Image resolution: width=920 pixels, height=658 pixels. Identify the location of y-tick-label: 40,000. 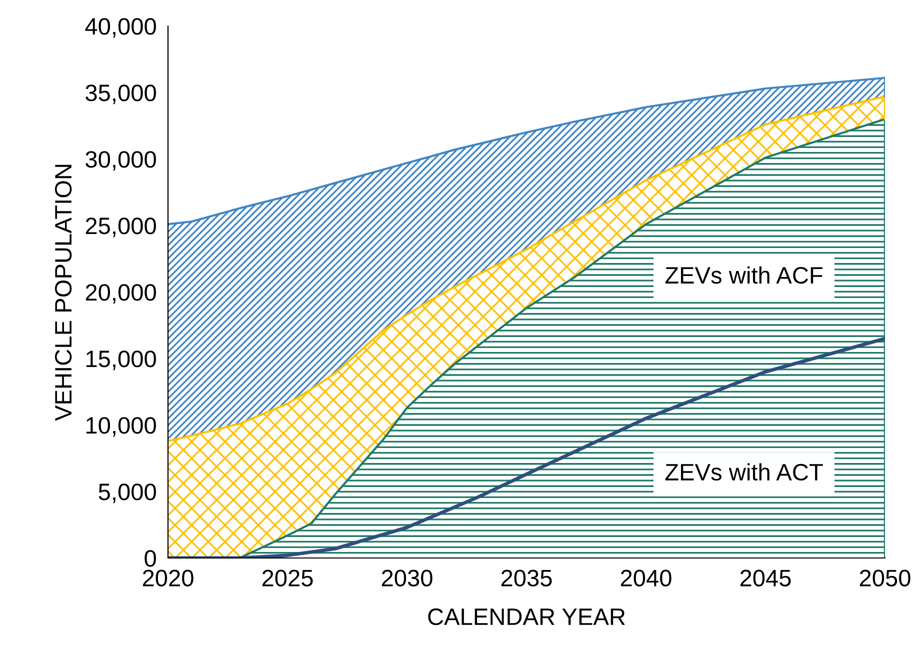
(120, 28).